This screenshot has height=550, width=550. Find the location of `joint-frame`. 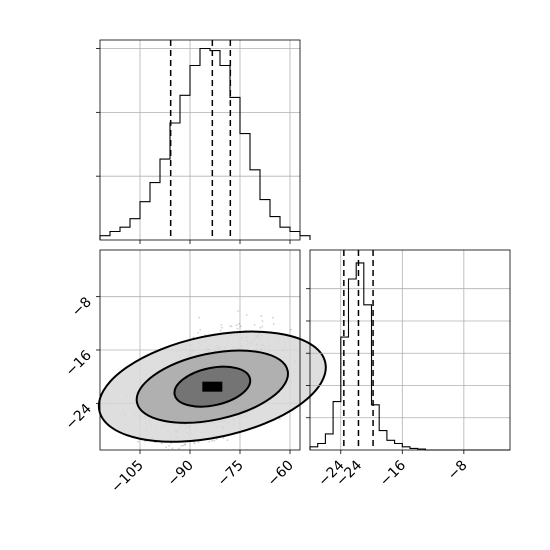

joint-frame is located at coordinates (200, 350).